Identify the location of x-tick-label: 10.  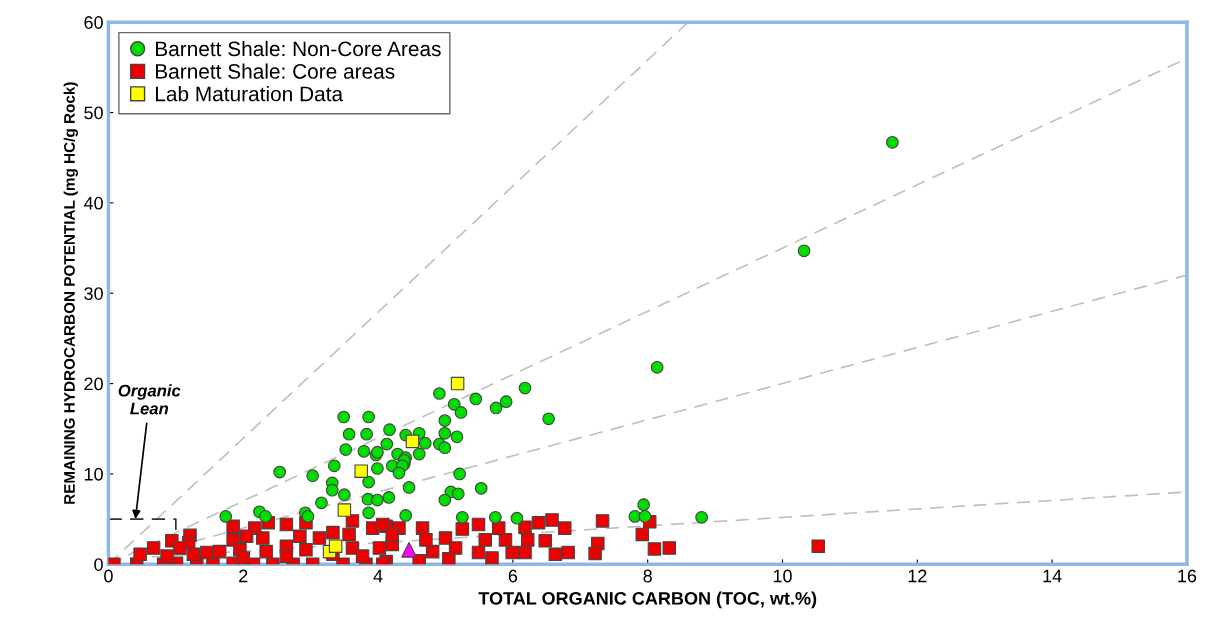
(782, 576).